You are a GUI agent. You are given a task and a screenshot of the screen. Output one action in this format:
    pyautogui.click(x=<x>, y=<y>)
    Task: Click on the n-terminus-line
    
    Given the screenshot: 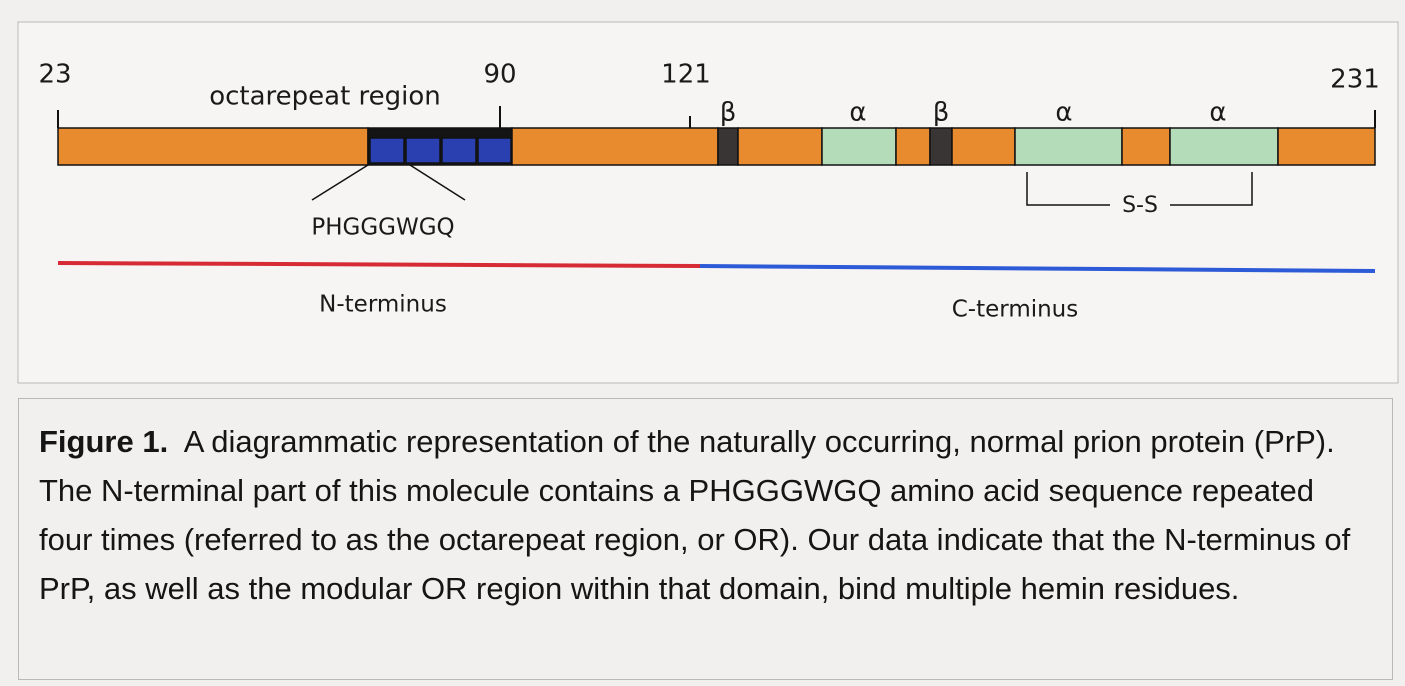 What is the action you would take?
    pyautogui.click(x=379, y=264)
    